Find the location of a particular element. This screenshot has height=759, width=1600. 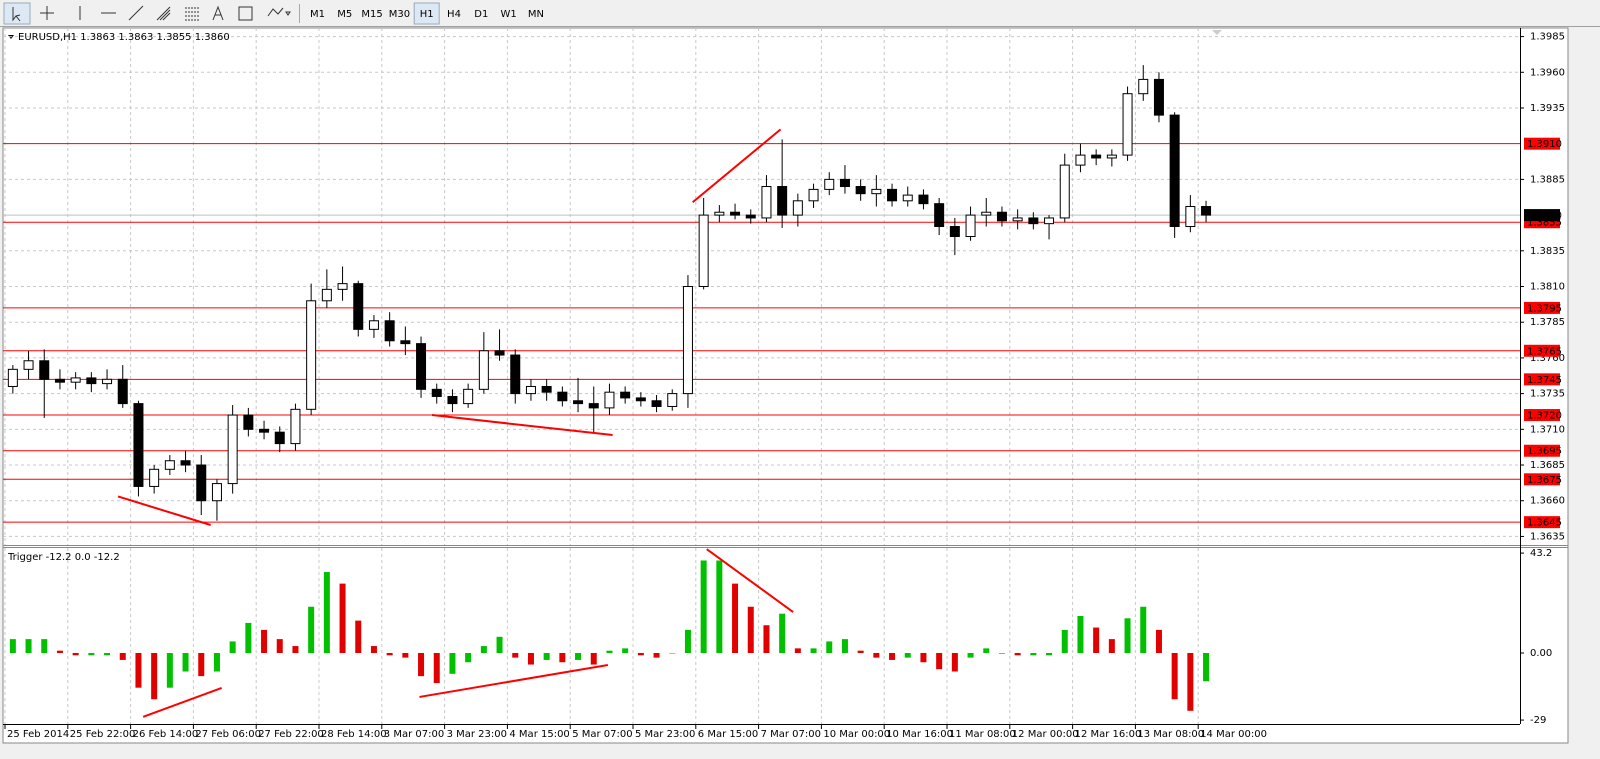

timeframe-label: H1 is located at coordinates (427, 14).